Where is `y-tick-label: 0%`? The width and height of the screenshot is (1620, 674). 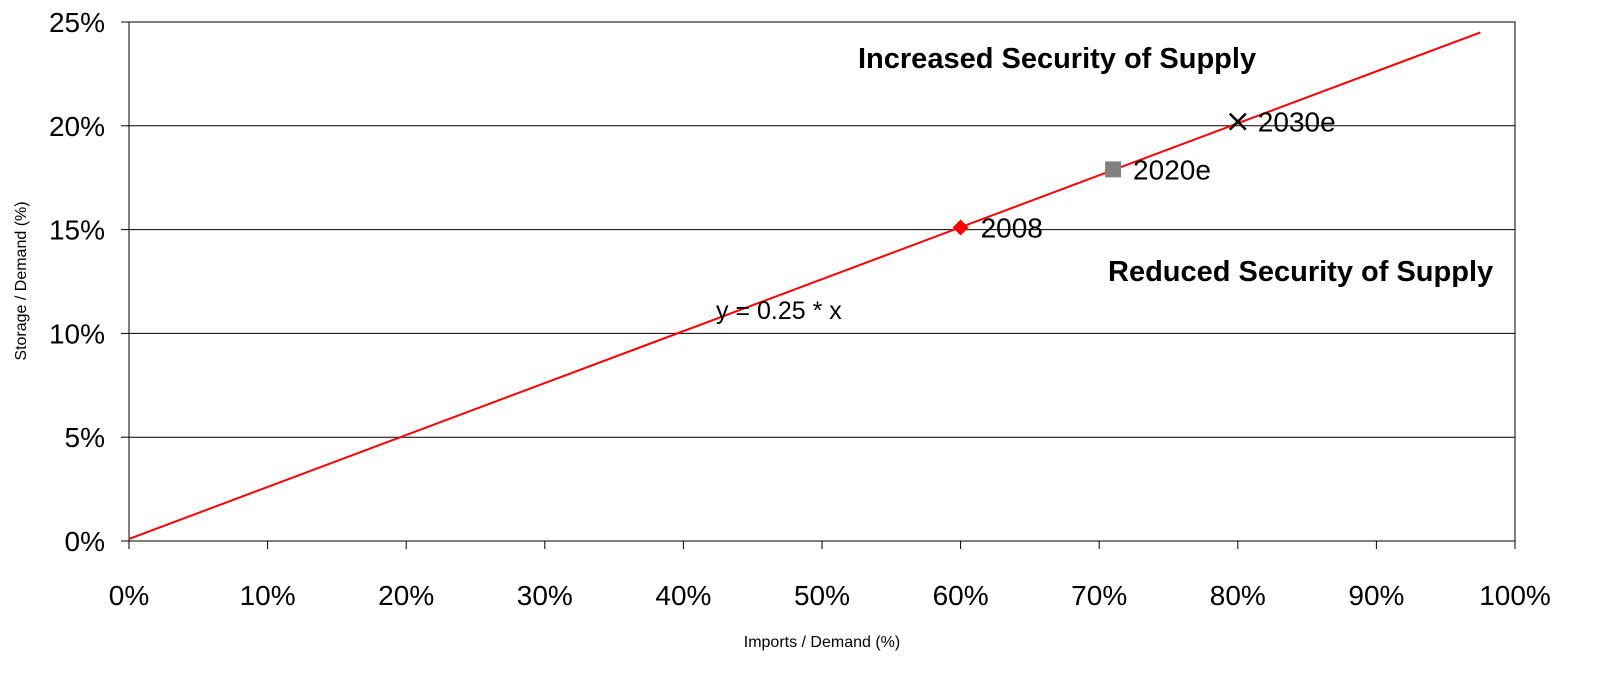 y-tick-label: 0% is located at coordinates (85, 541).